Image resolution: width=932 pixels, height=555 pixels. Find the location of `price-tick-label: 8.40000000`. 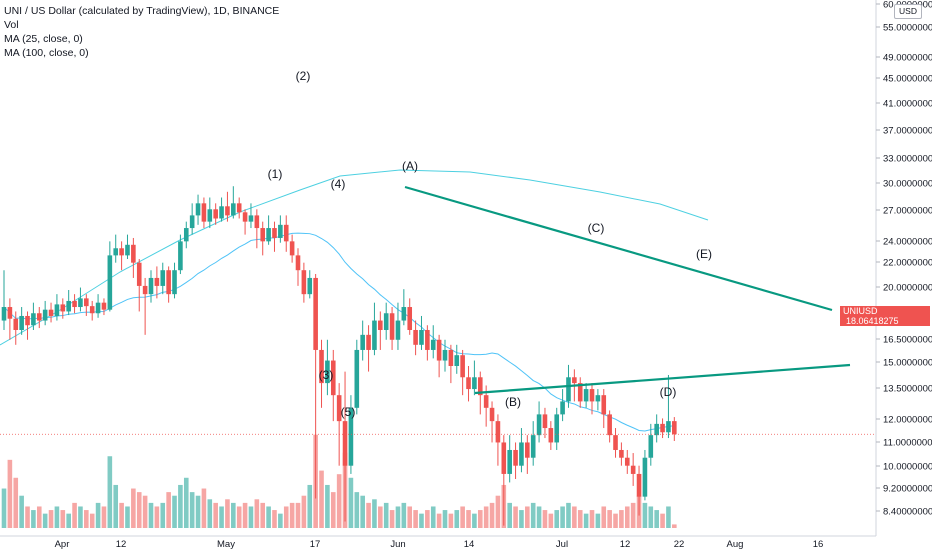

price-tick-label: 8.40000000 is located at coordinates (907, 512).